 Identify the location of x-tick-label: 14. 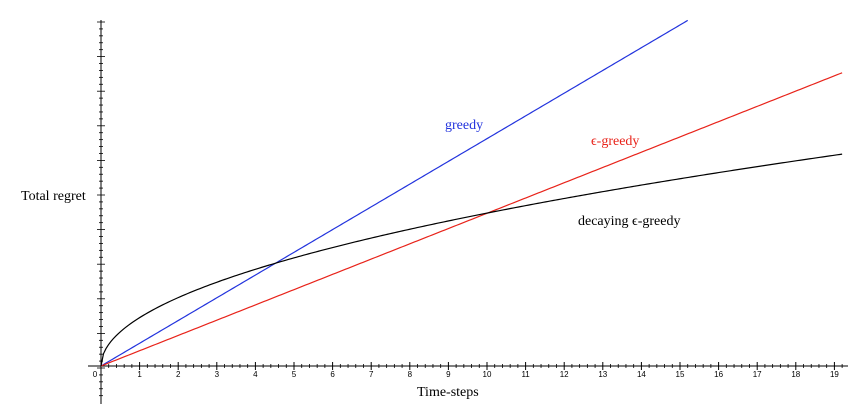
(641, 374).